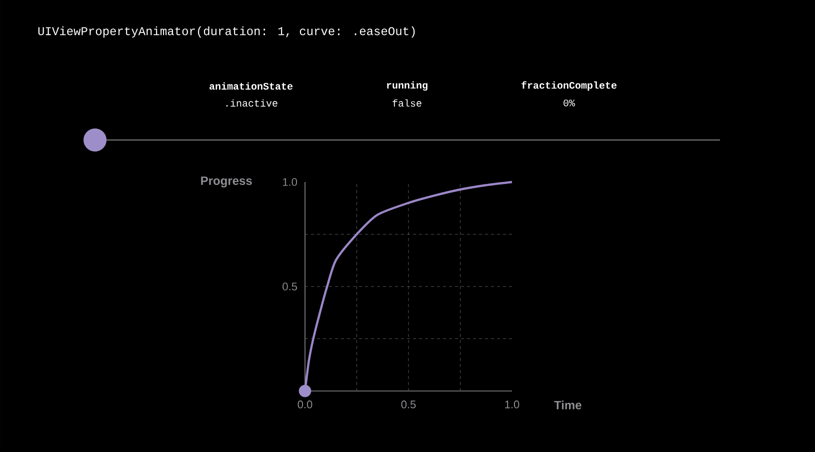  I want to click on text: 0%, so click(570, 103).